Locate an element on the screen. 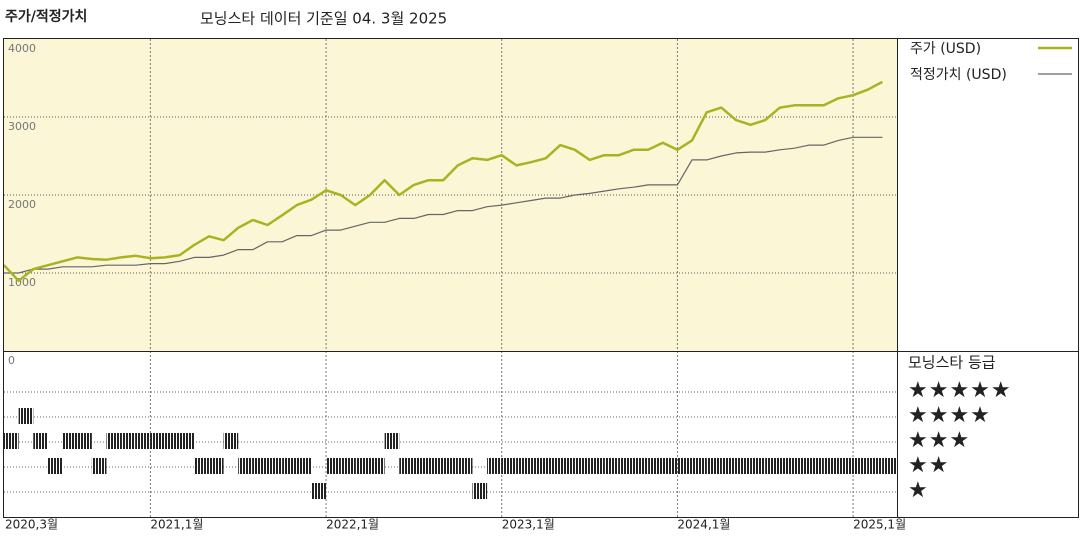 The image size is (1080, 540). rating-label: ★★★★★ is located at coordinates (960, 390).